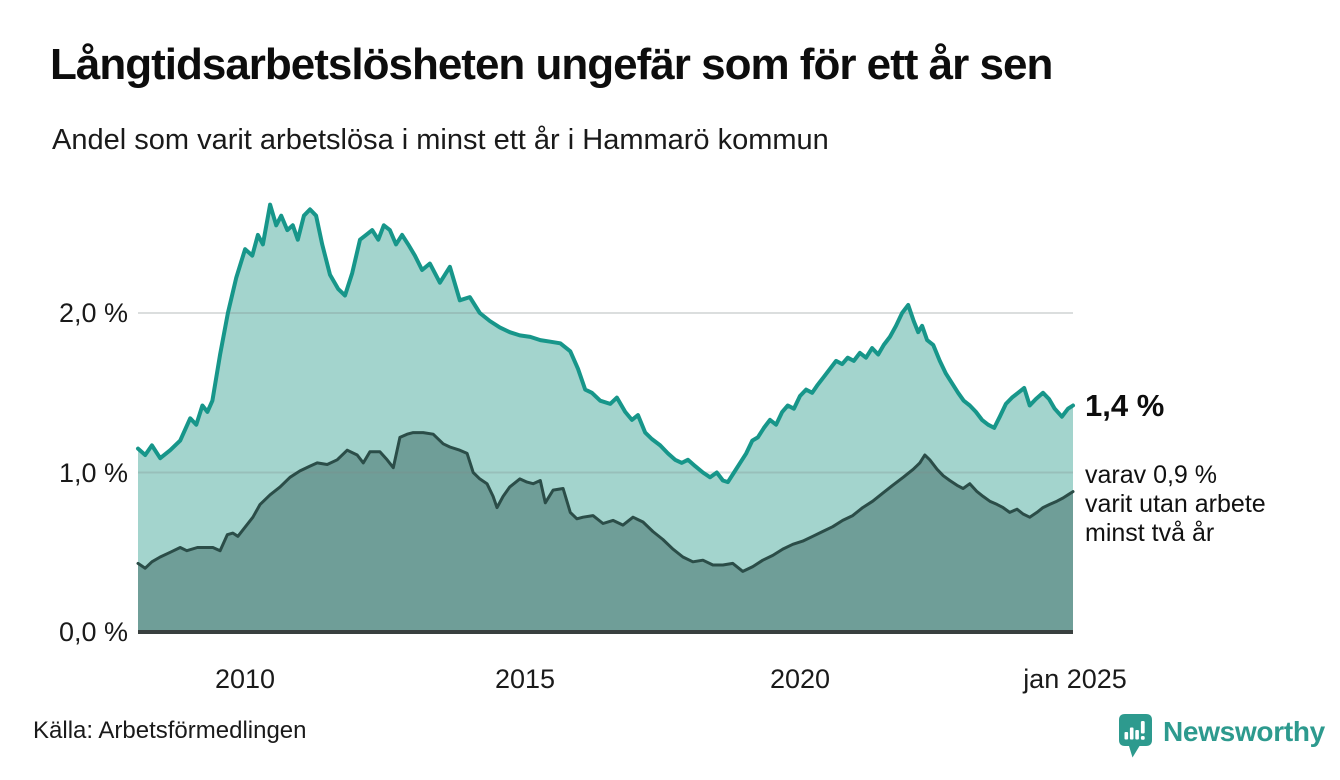 The height and width of the screenshot is (780, 1340). Describe the element at coordinates (1075, 679) in the screenshot. I see `x-axis-tick-jan-2025: jan 2025` at that location.